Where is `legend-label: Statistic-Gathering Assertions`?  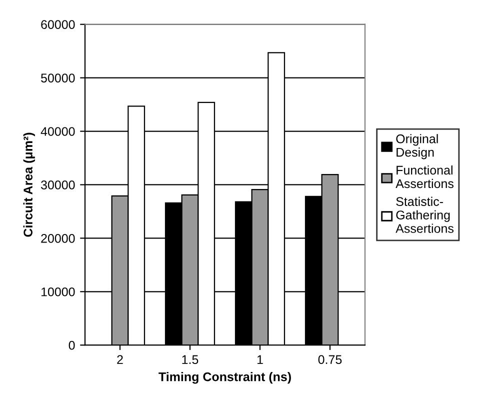 legend-label: Statistic-Gathering Assertions is located at coordinates (425, 214).